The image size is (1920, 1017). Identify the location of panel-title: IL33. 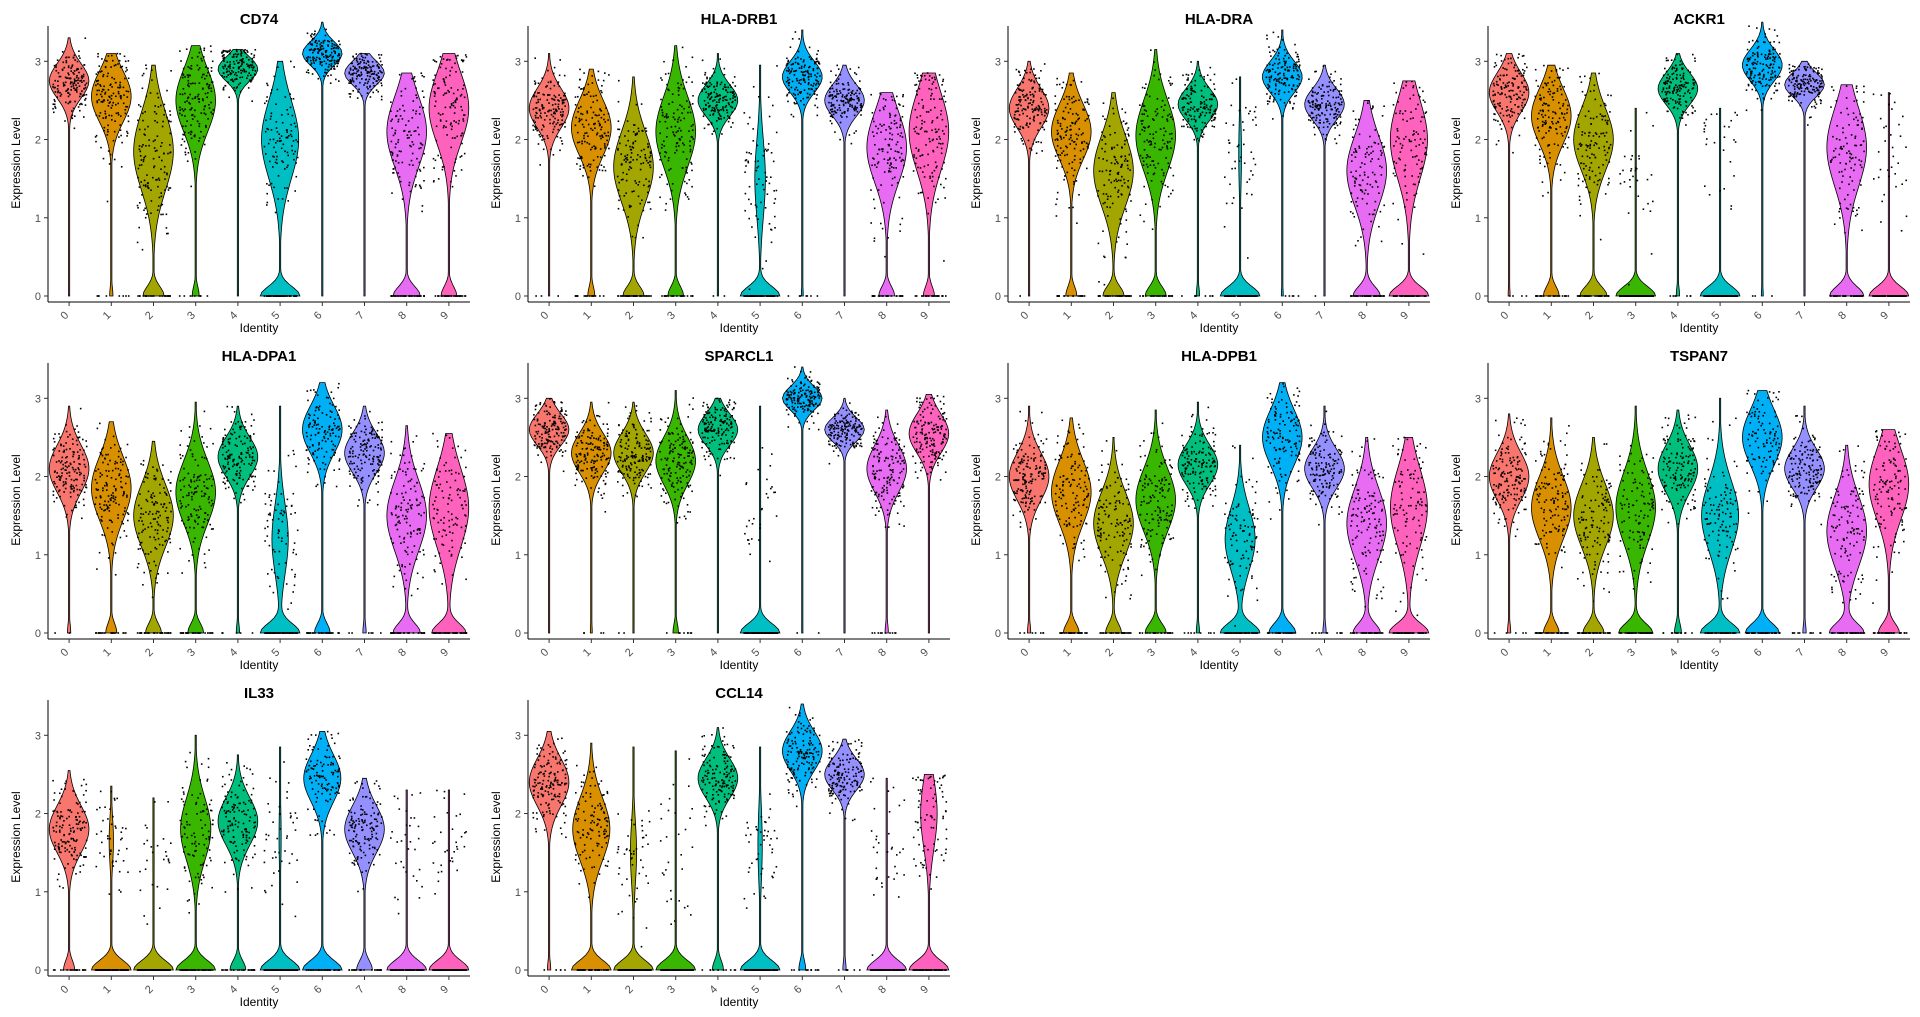
(259, 693).